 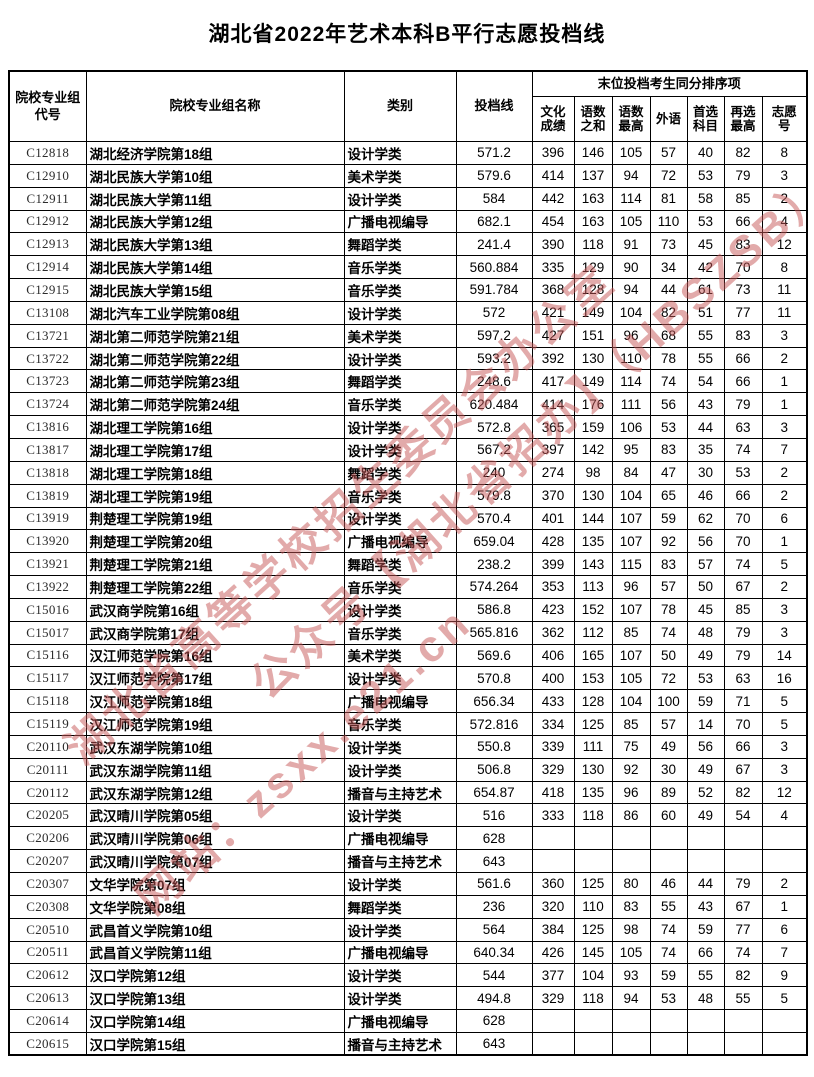 What do you see at coordinates (705, 632) in the screenshot?
I see `cell-first-subject: 48` at bounding box center [705, 632].